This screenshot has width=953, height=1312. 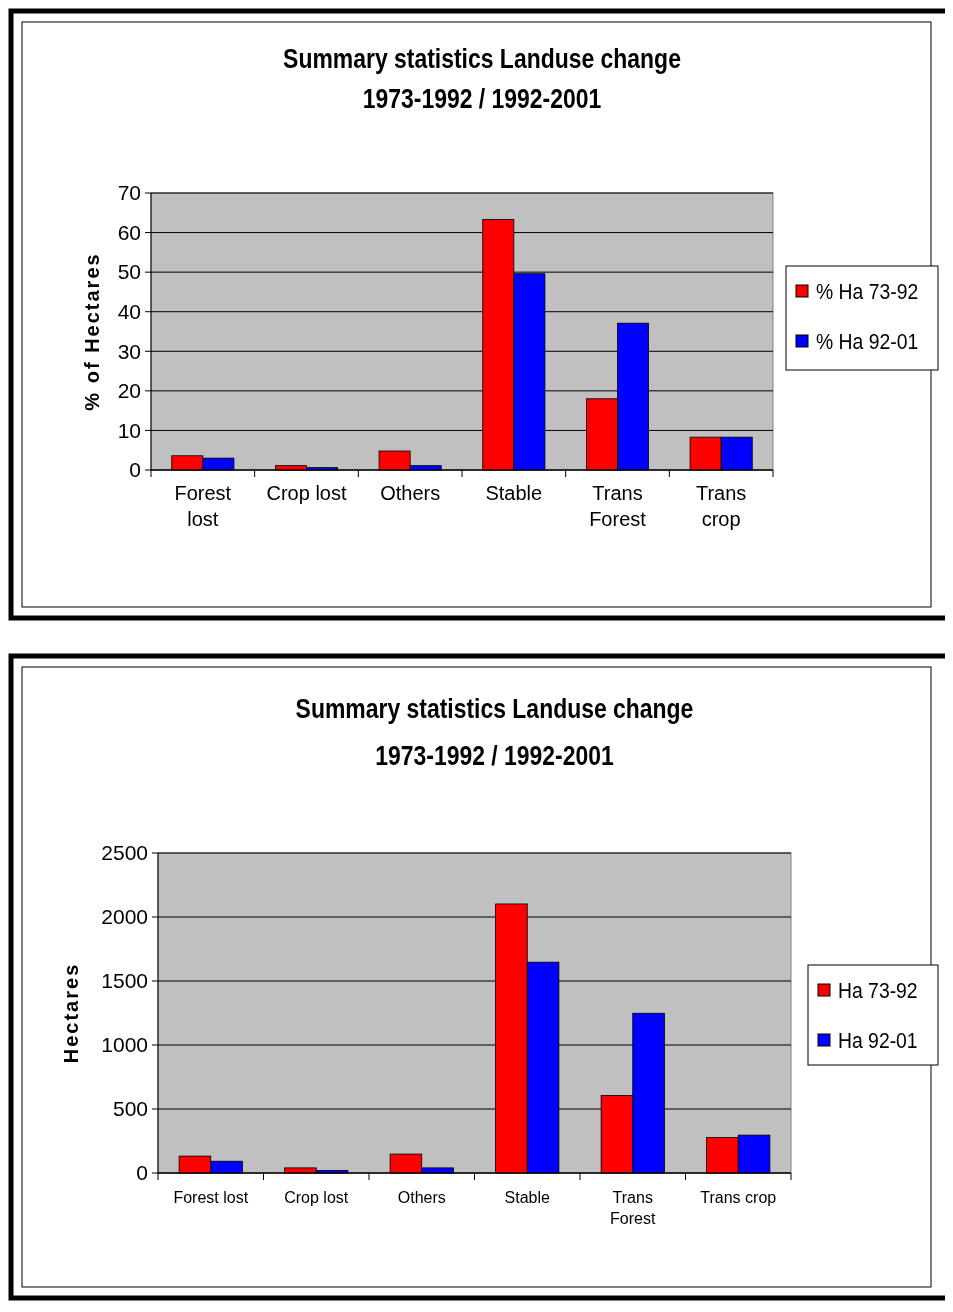 What do you see at coordinates (124, 981) in the screenshot?
I see `y-tick-label: 1500` at bounding box center [124, 981].